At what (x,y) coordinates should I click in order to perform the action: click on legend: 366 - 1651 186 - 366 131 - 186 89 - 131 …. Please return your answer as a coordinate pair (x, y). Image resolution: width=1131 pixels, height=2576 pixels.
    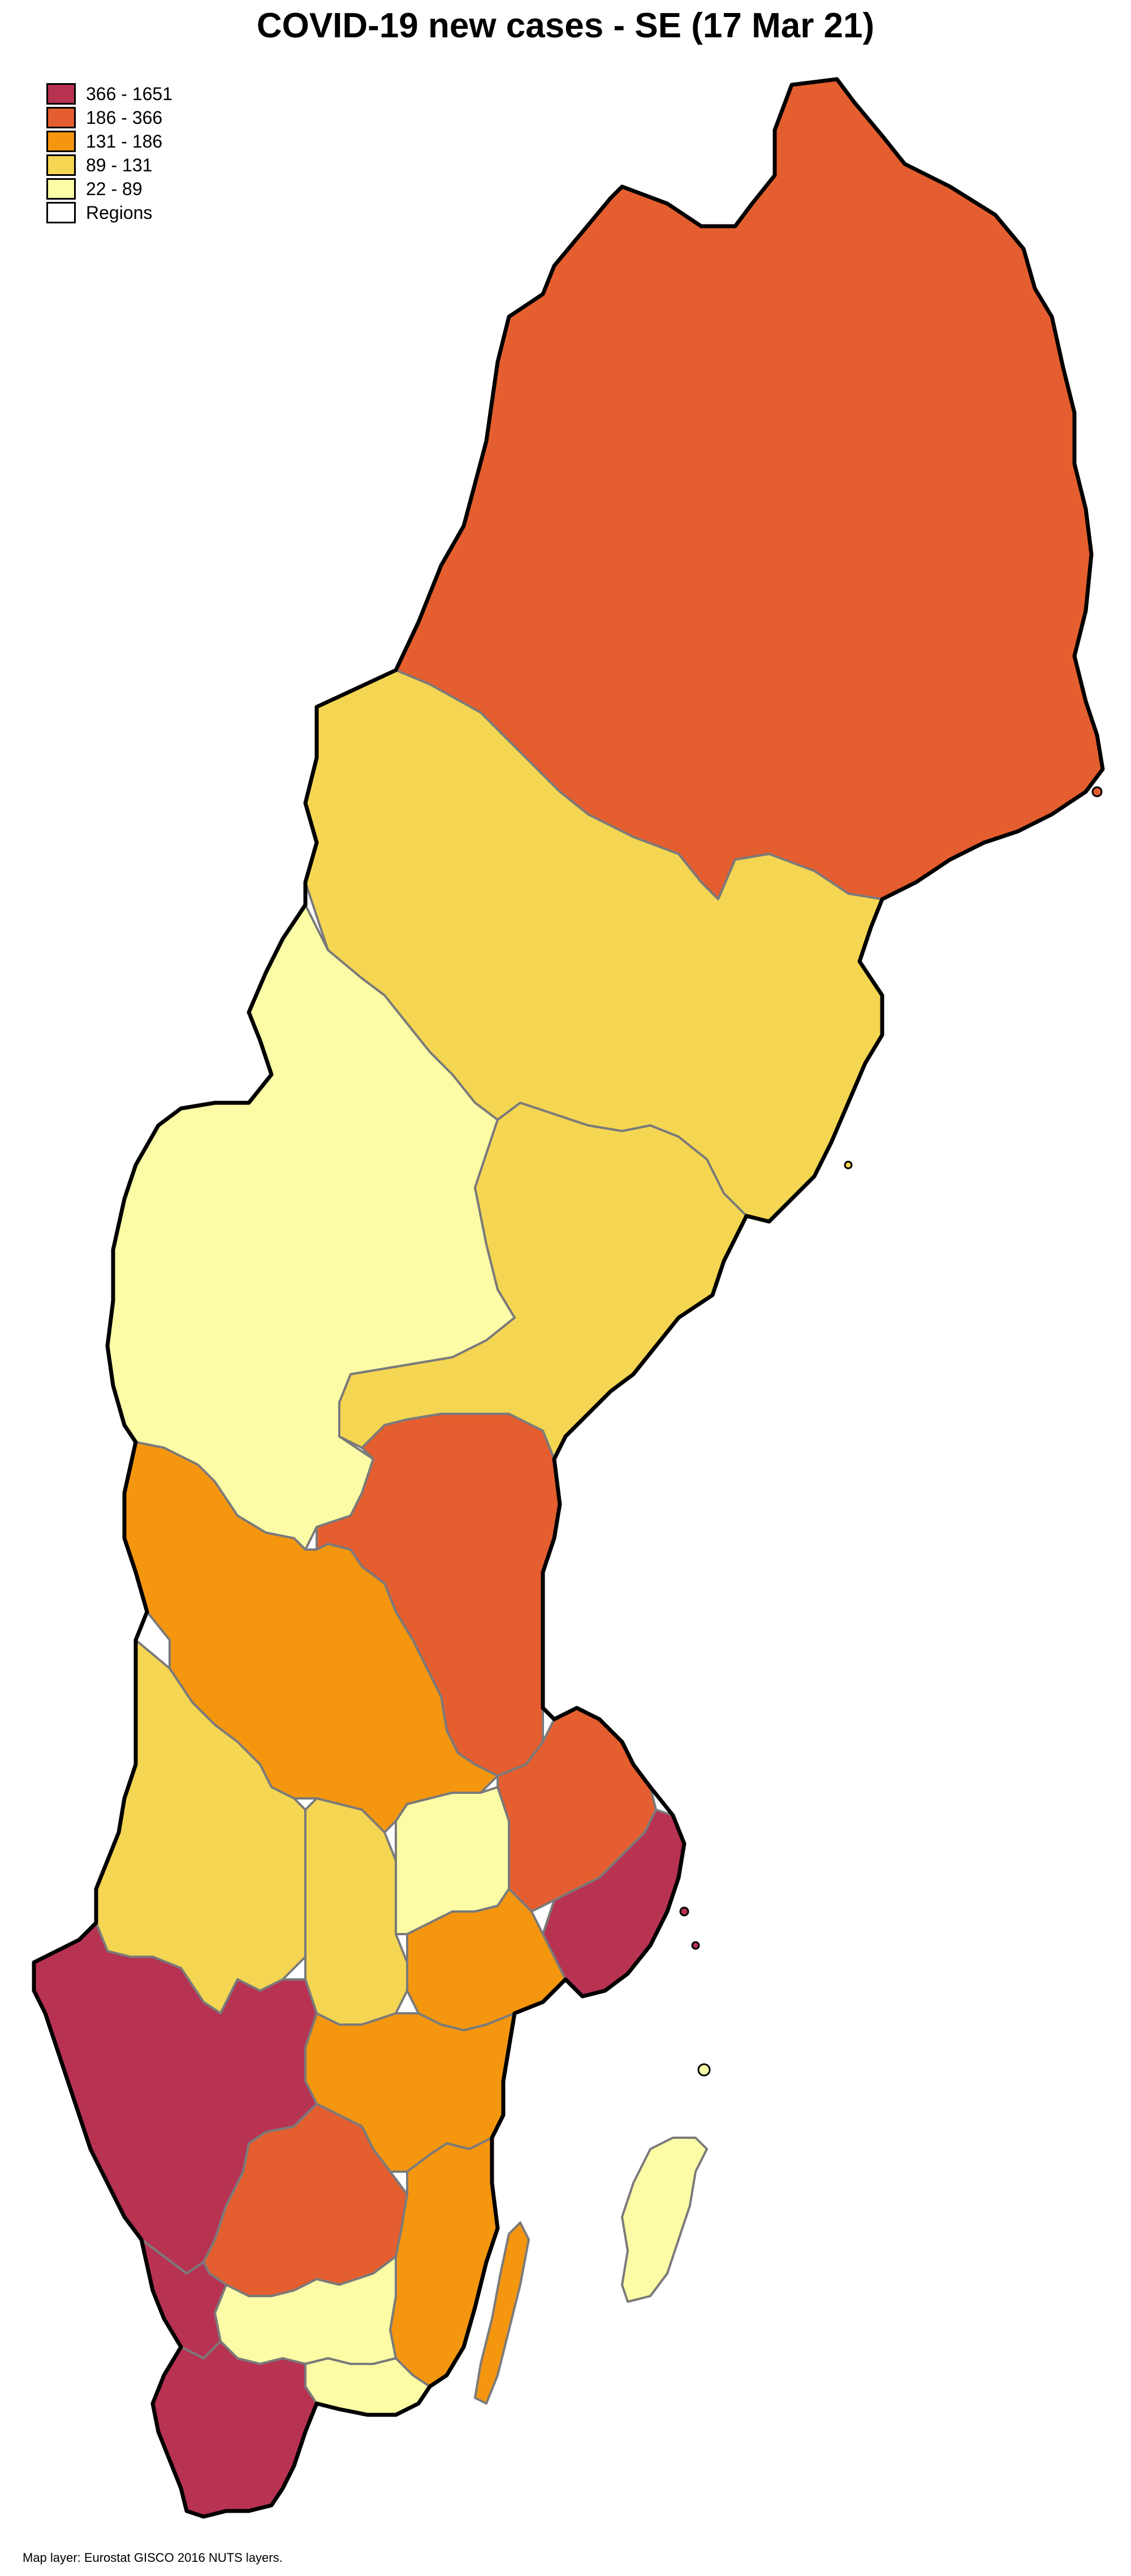
    Looking at the image, I should click on (109, 154).